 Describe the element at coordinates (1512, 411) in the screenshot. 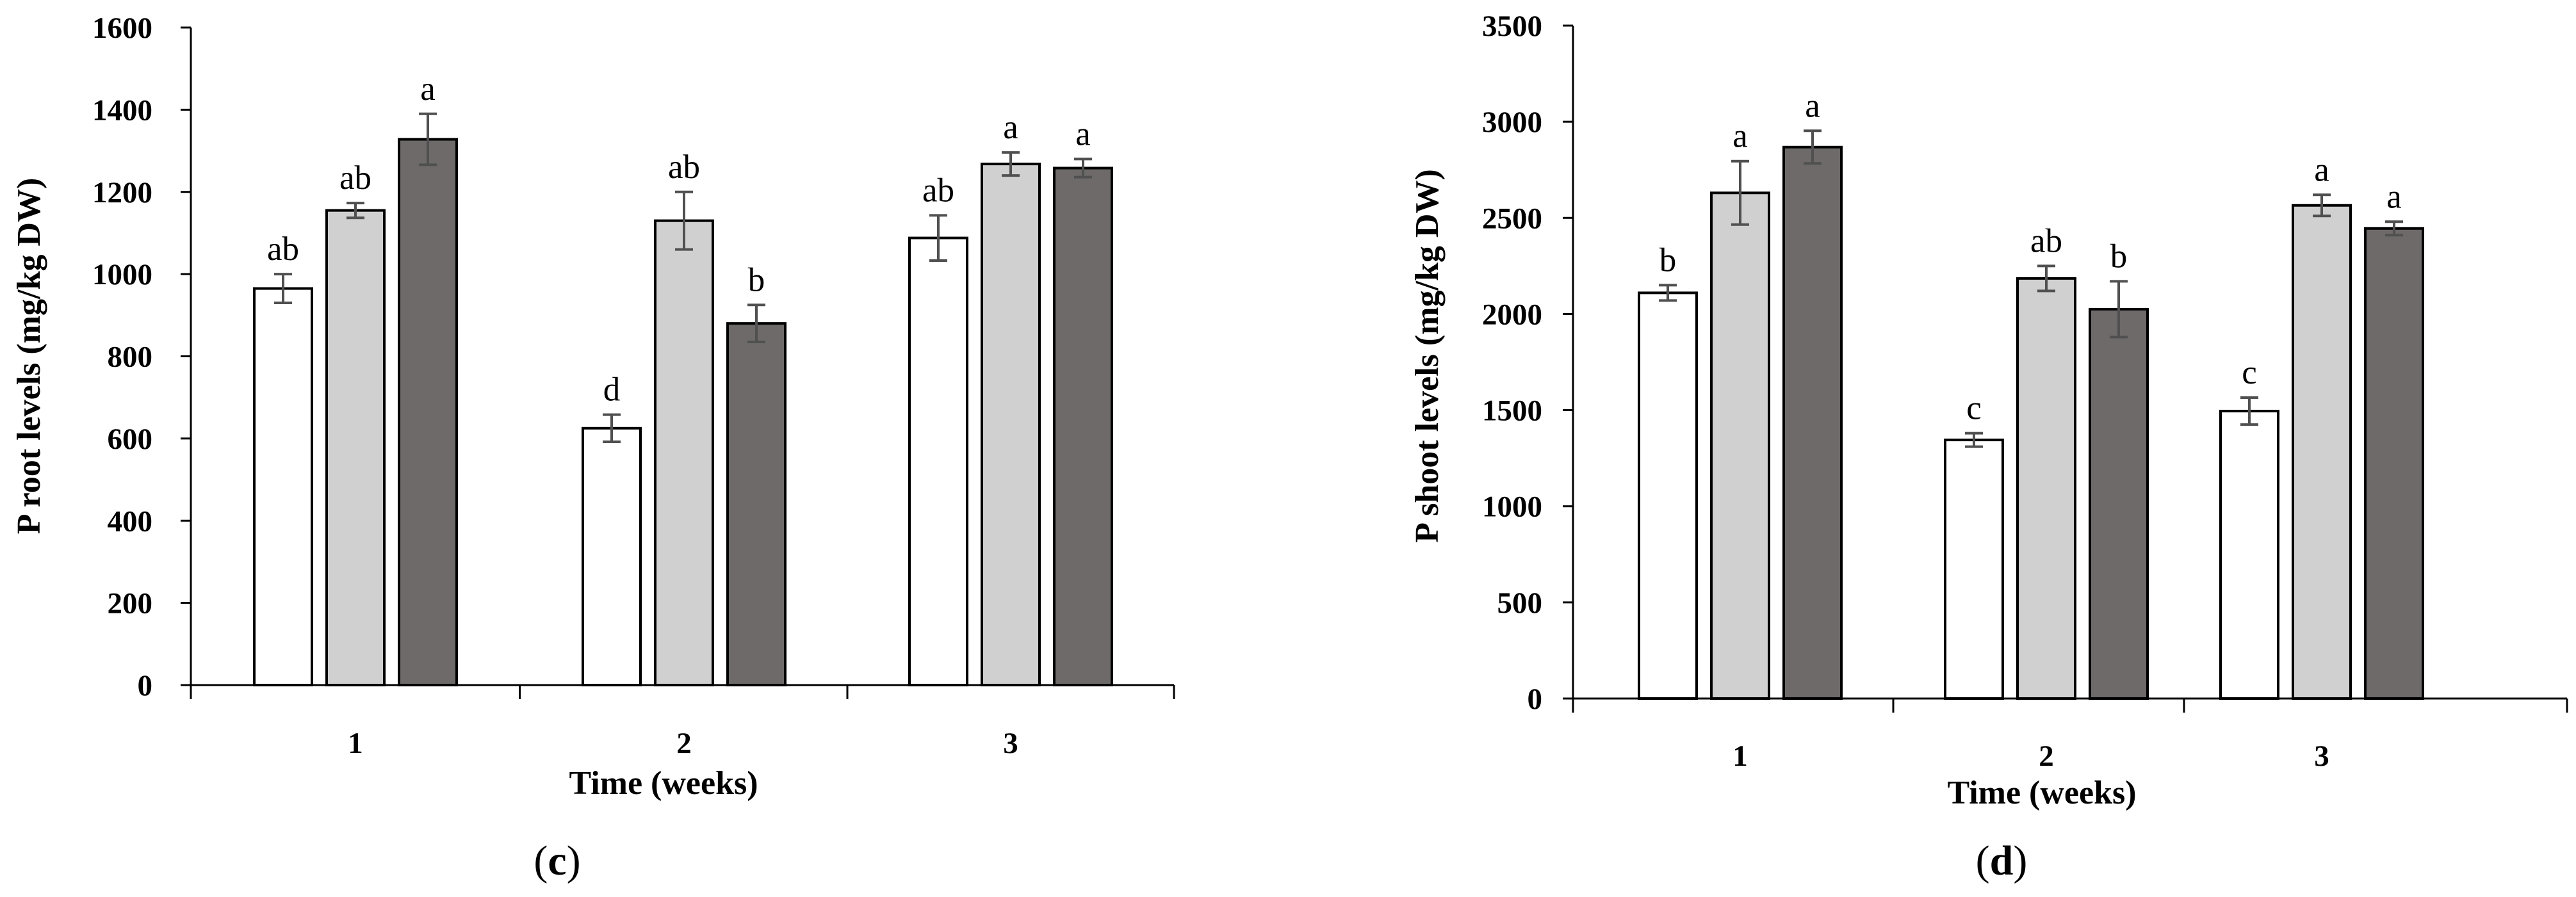

I see `y-tick-label: 1500` at that location.